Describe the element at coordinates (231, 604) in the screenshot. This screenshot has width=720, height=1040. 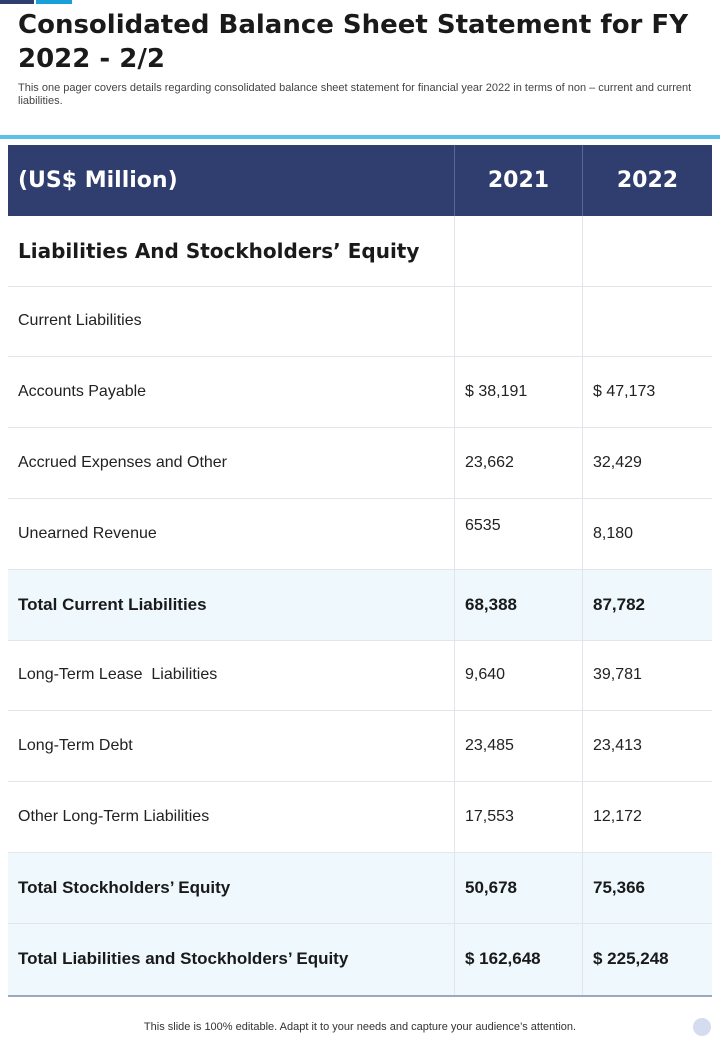
I see `row-label: Total Current Liabilities` at that location.